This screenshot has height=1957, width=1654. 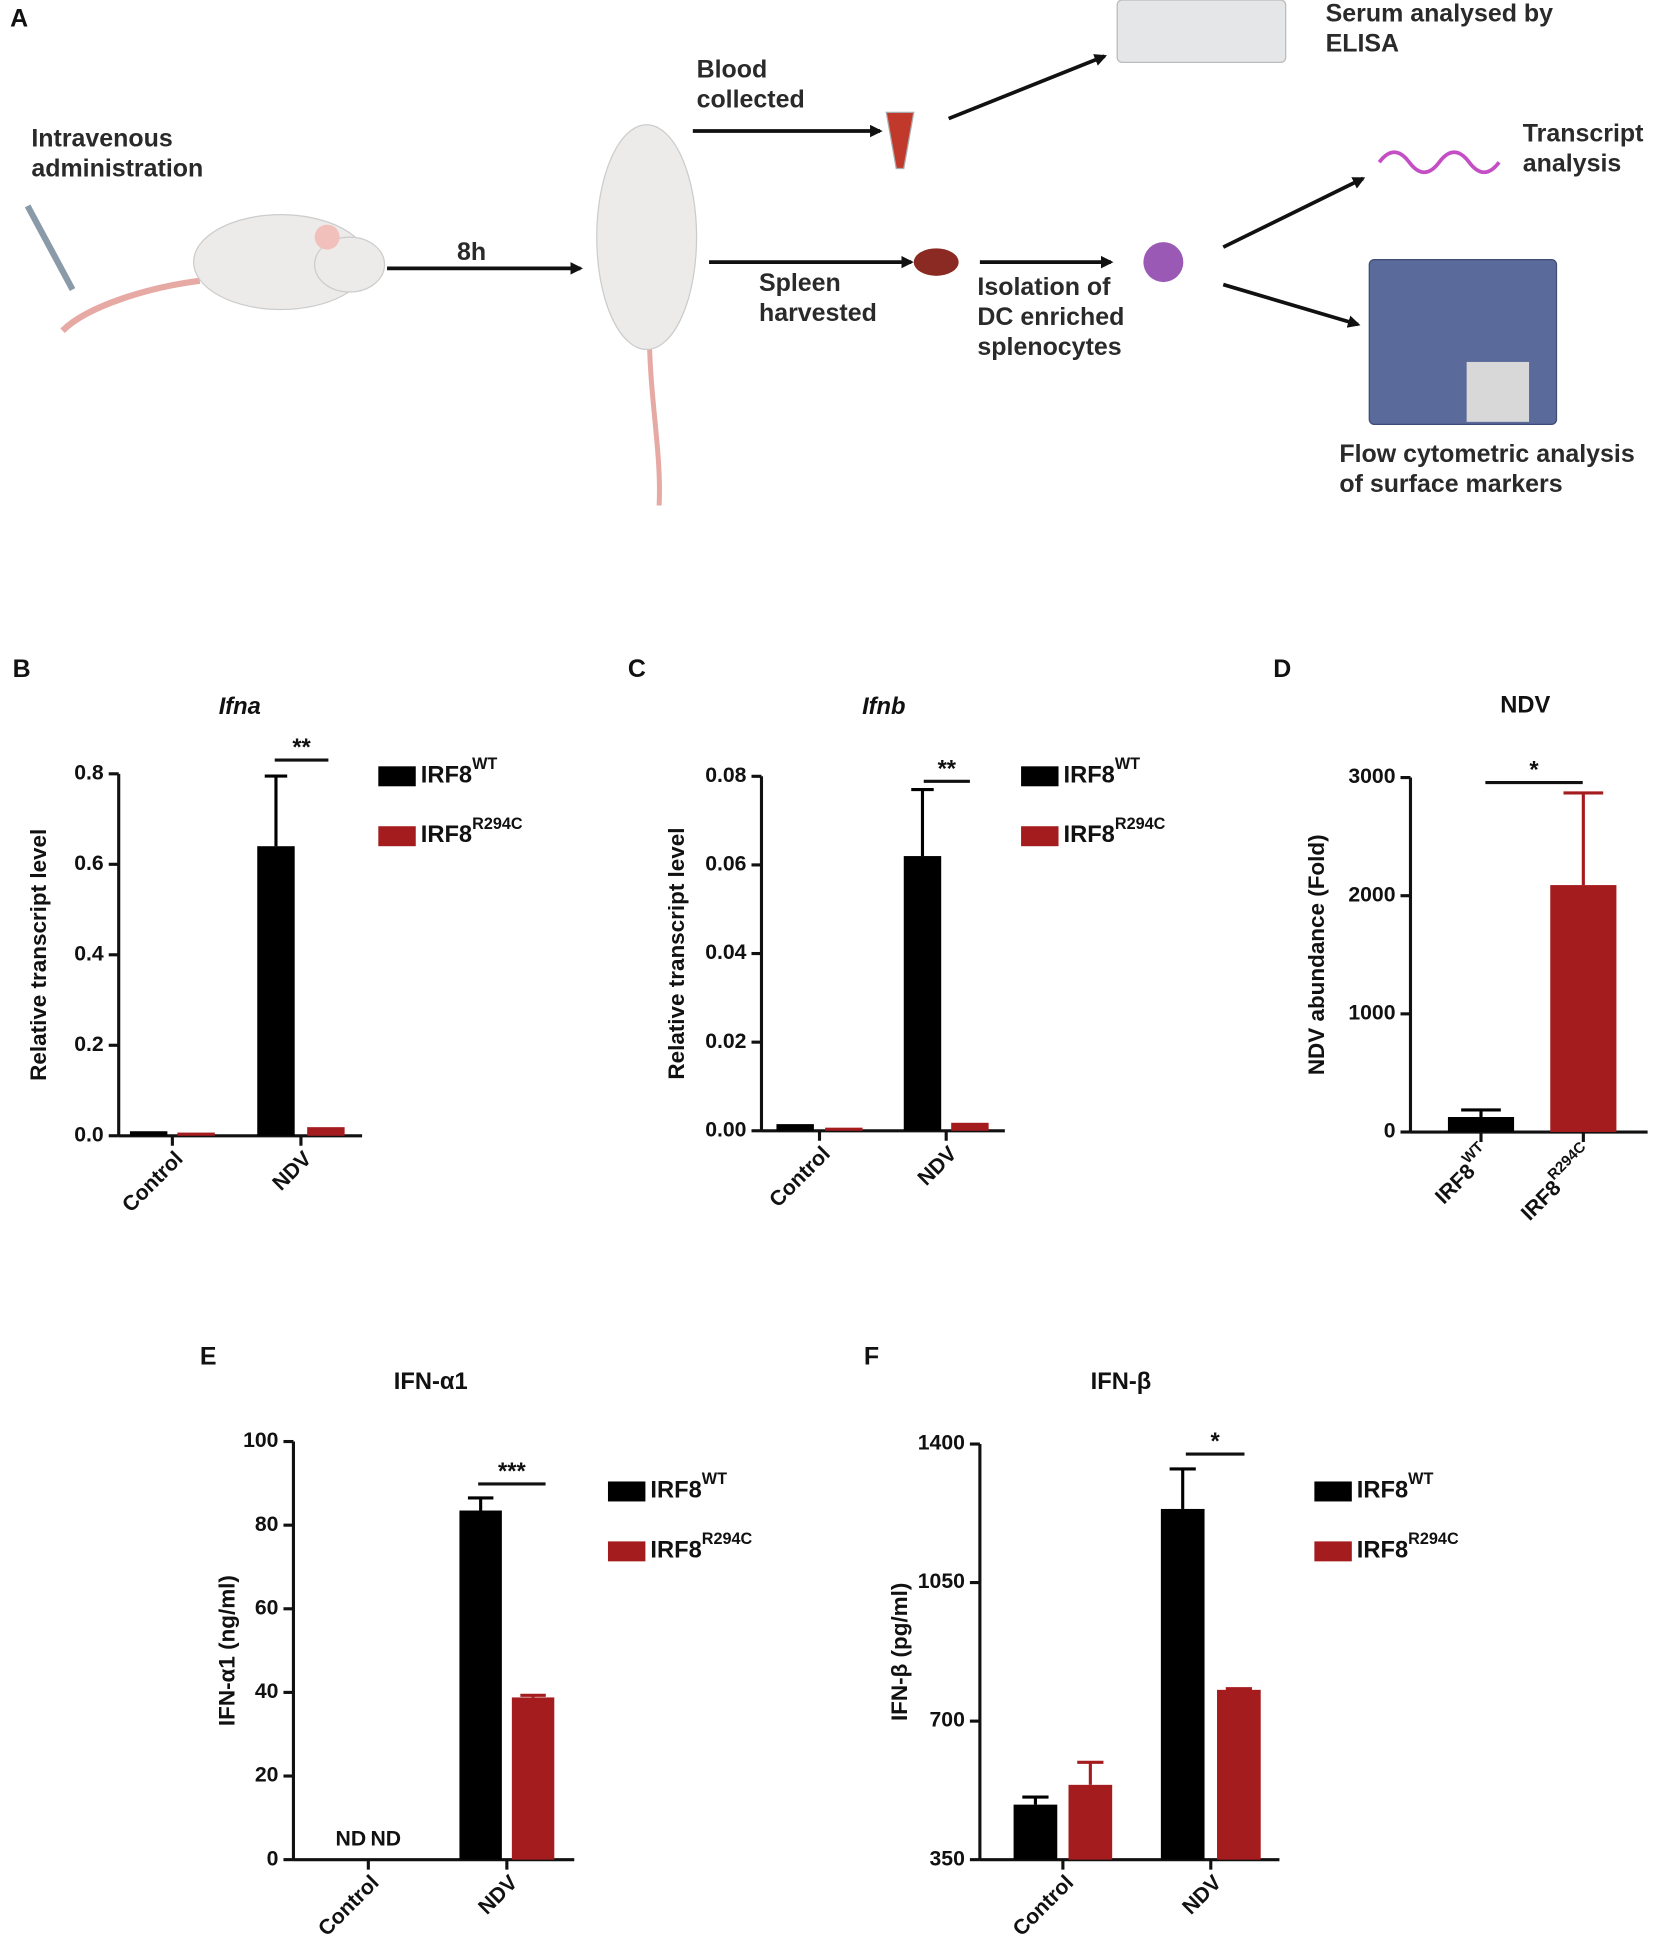 What do you see at coordinates (800, 283) in the screenshot?
I see `step-label: Spleen` at bounding box center [800, 283].